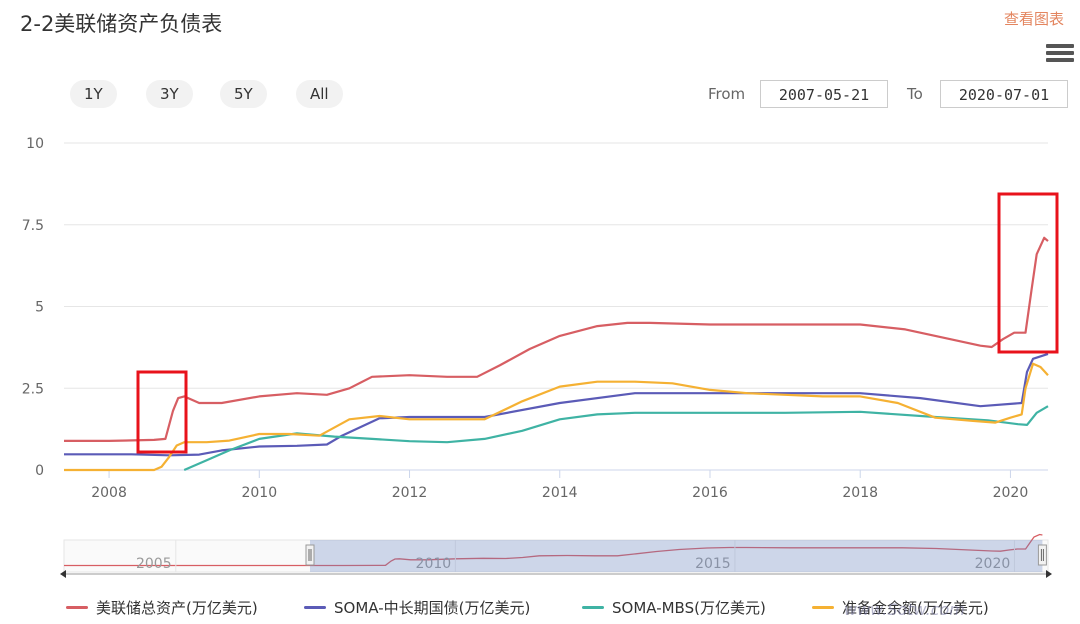 This screenshot has width=1080, height=624. I want to click on x-tick-label: 2008, so click(109, 493).